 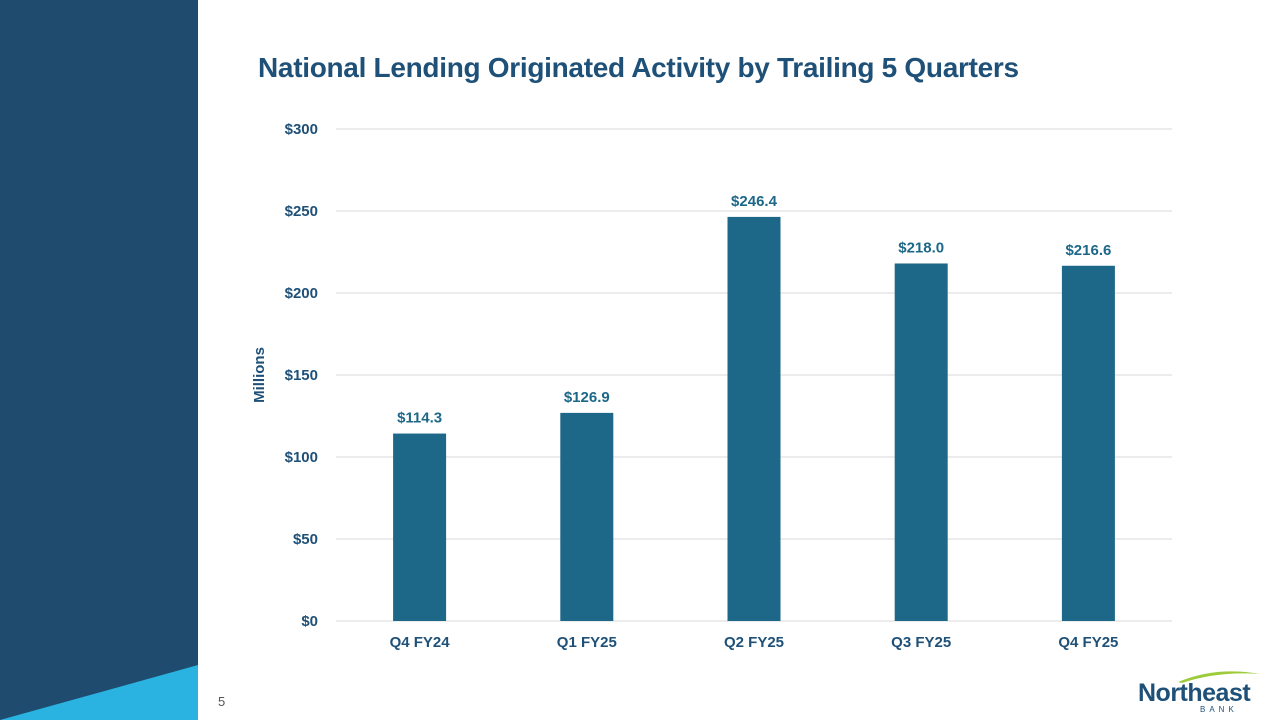 I want to click on y-tick-label: $50, so click(x=305, y=539).